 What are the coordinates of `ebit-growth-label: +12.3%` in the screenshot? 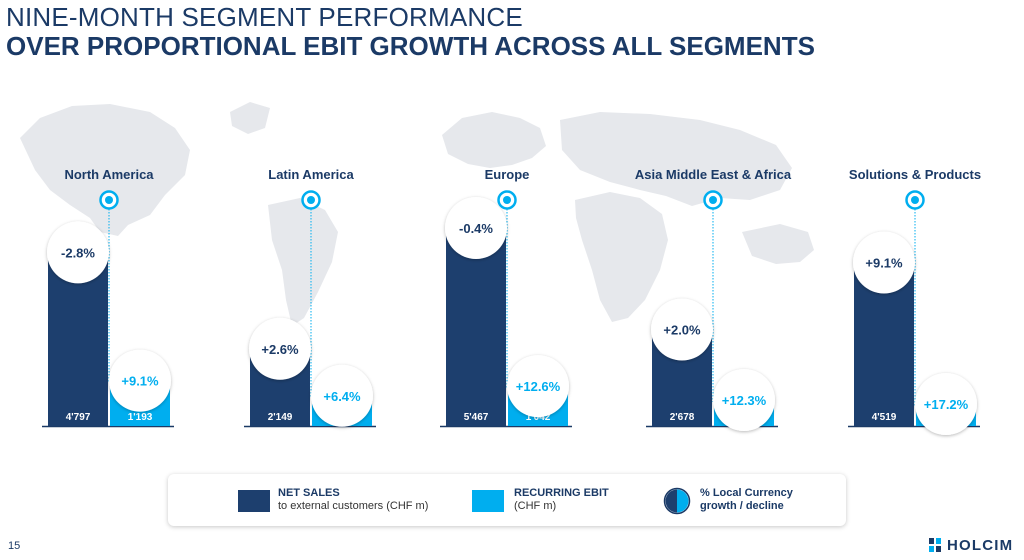 It's located at (744, 400).